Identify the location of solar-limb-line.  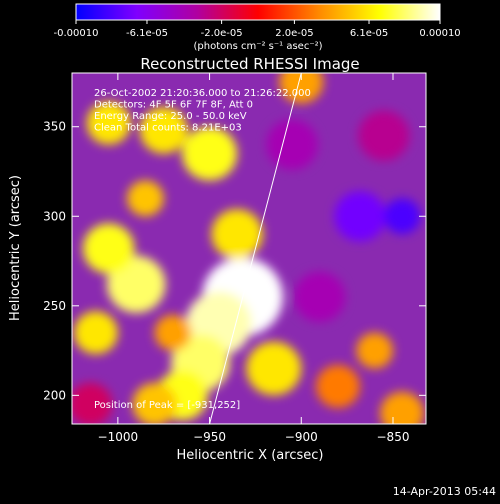
(255, 248).